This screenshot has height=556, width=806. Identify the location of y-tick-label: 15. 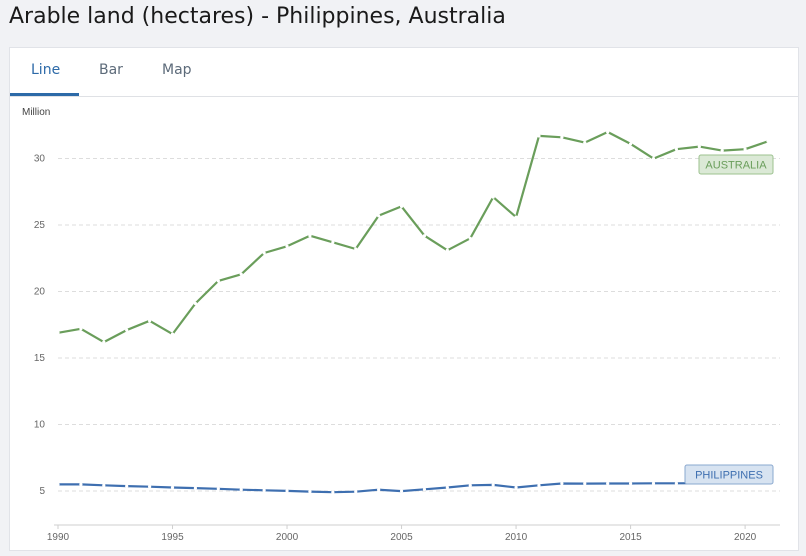
(40, 358).